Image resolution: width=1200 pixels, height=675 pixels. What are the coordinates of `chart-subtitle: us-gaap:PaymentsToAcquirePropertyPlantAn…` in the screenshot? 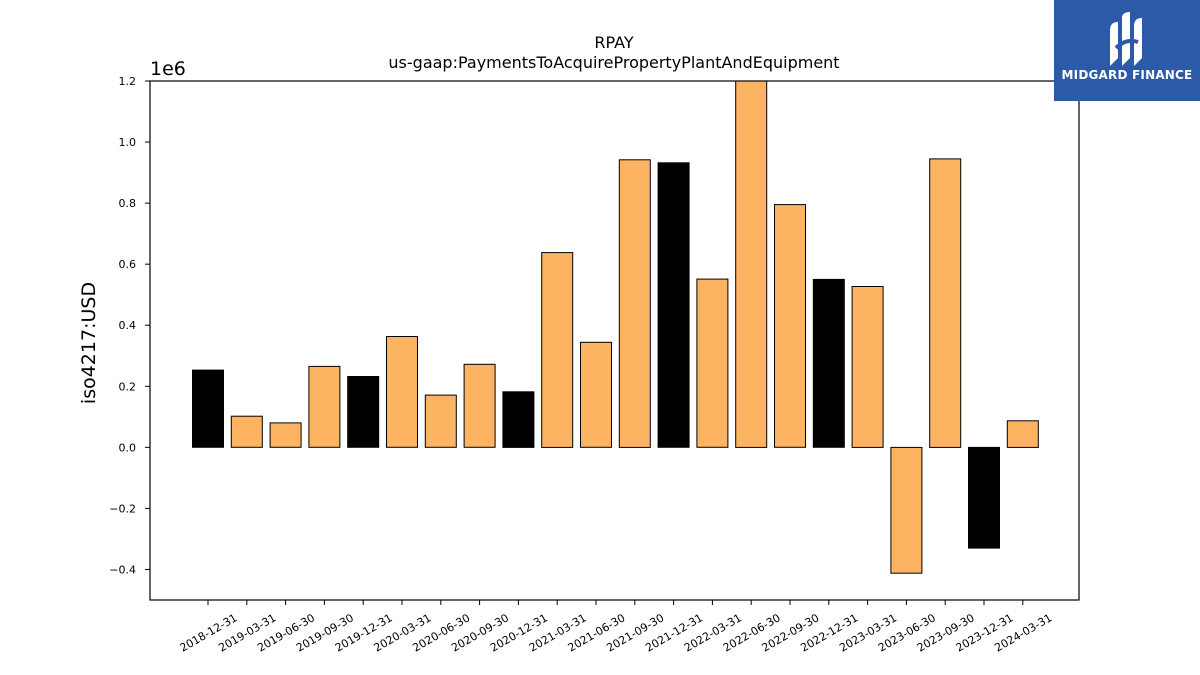 It's located at (613, 62).